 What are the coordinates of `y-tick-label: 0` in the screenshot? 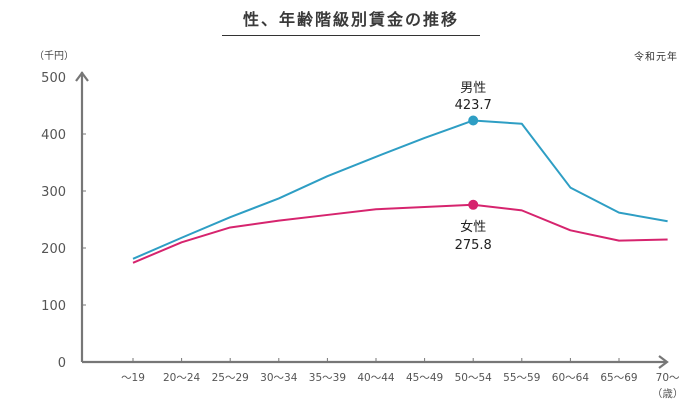 It's located at (62, 363).